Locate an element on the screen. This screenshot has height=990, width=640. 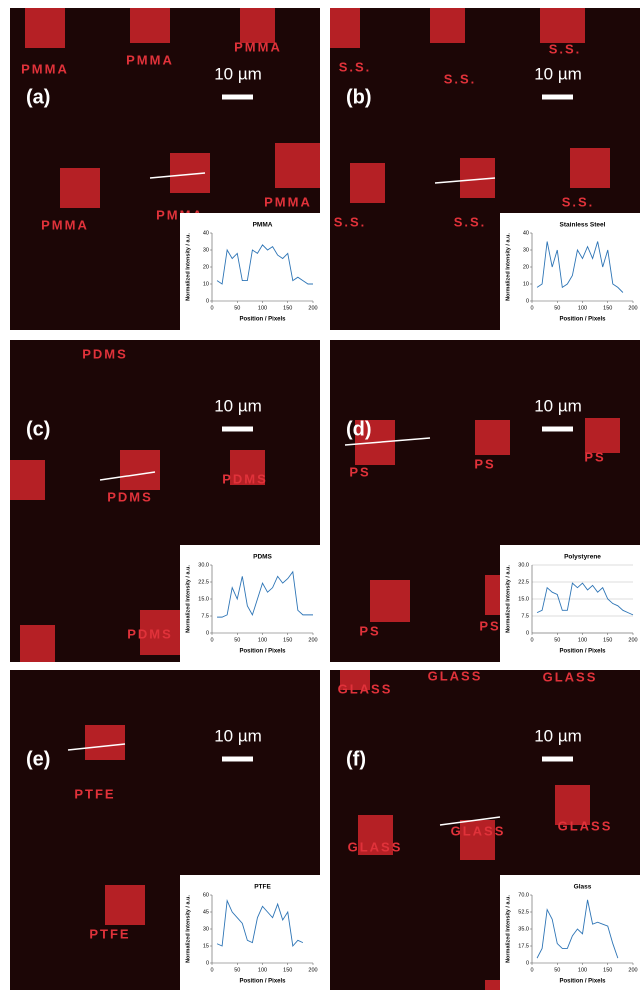
y-tick-label: 20 is located at coordinates (206, 267).